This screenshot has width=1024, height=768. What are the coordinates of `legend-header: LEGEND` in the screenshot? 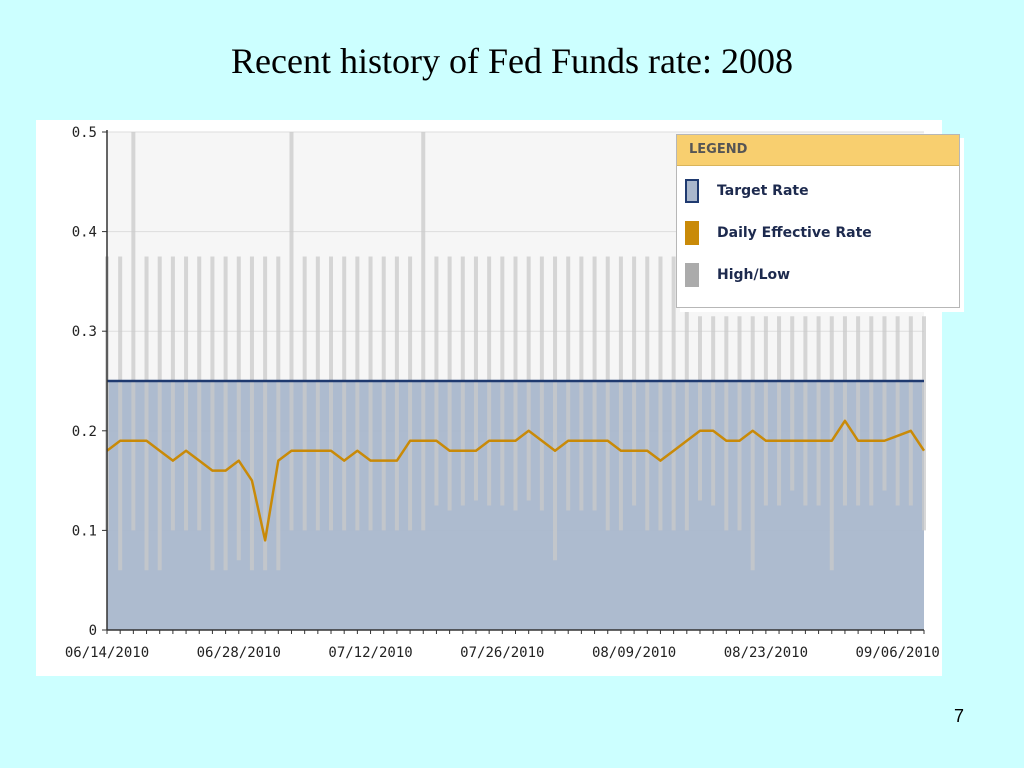 It's located at (818, 150).